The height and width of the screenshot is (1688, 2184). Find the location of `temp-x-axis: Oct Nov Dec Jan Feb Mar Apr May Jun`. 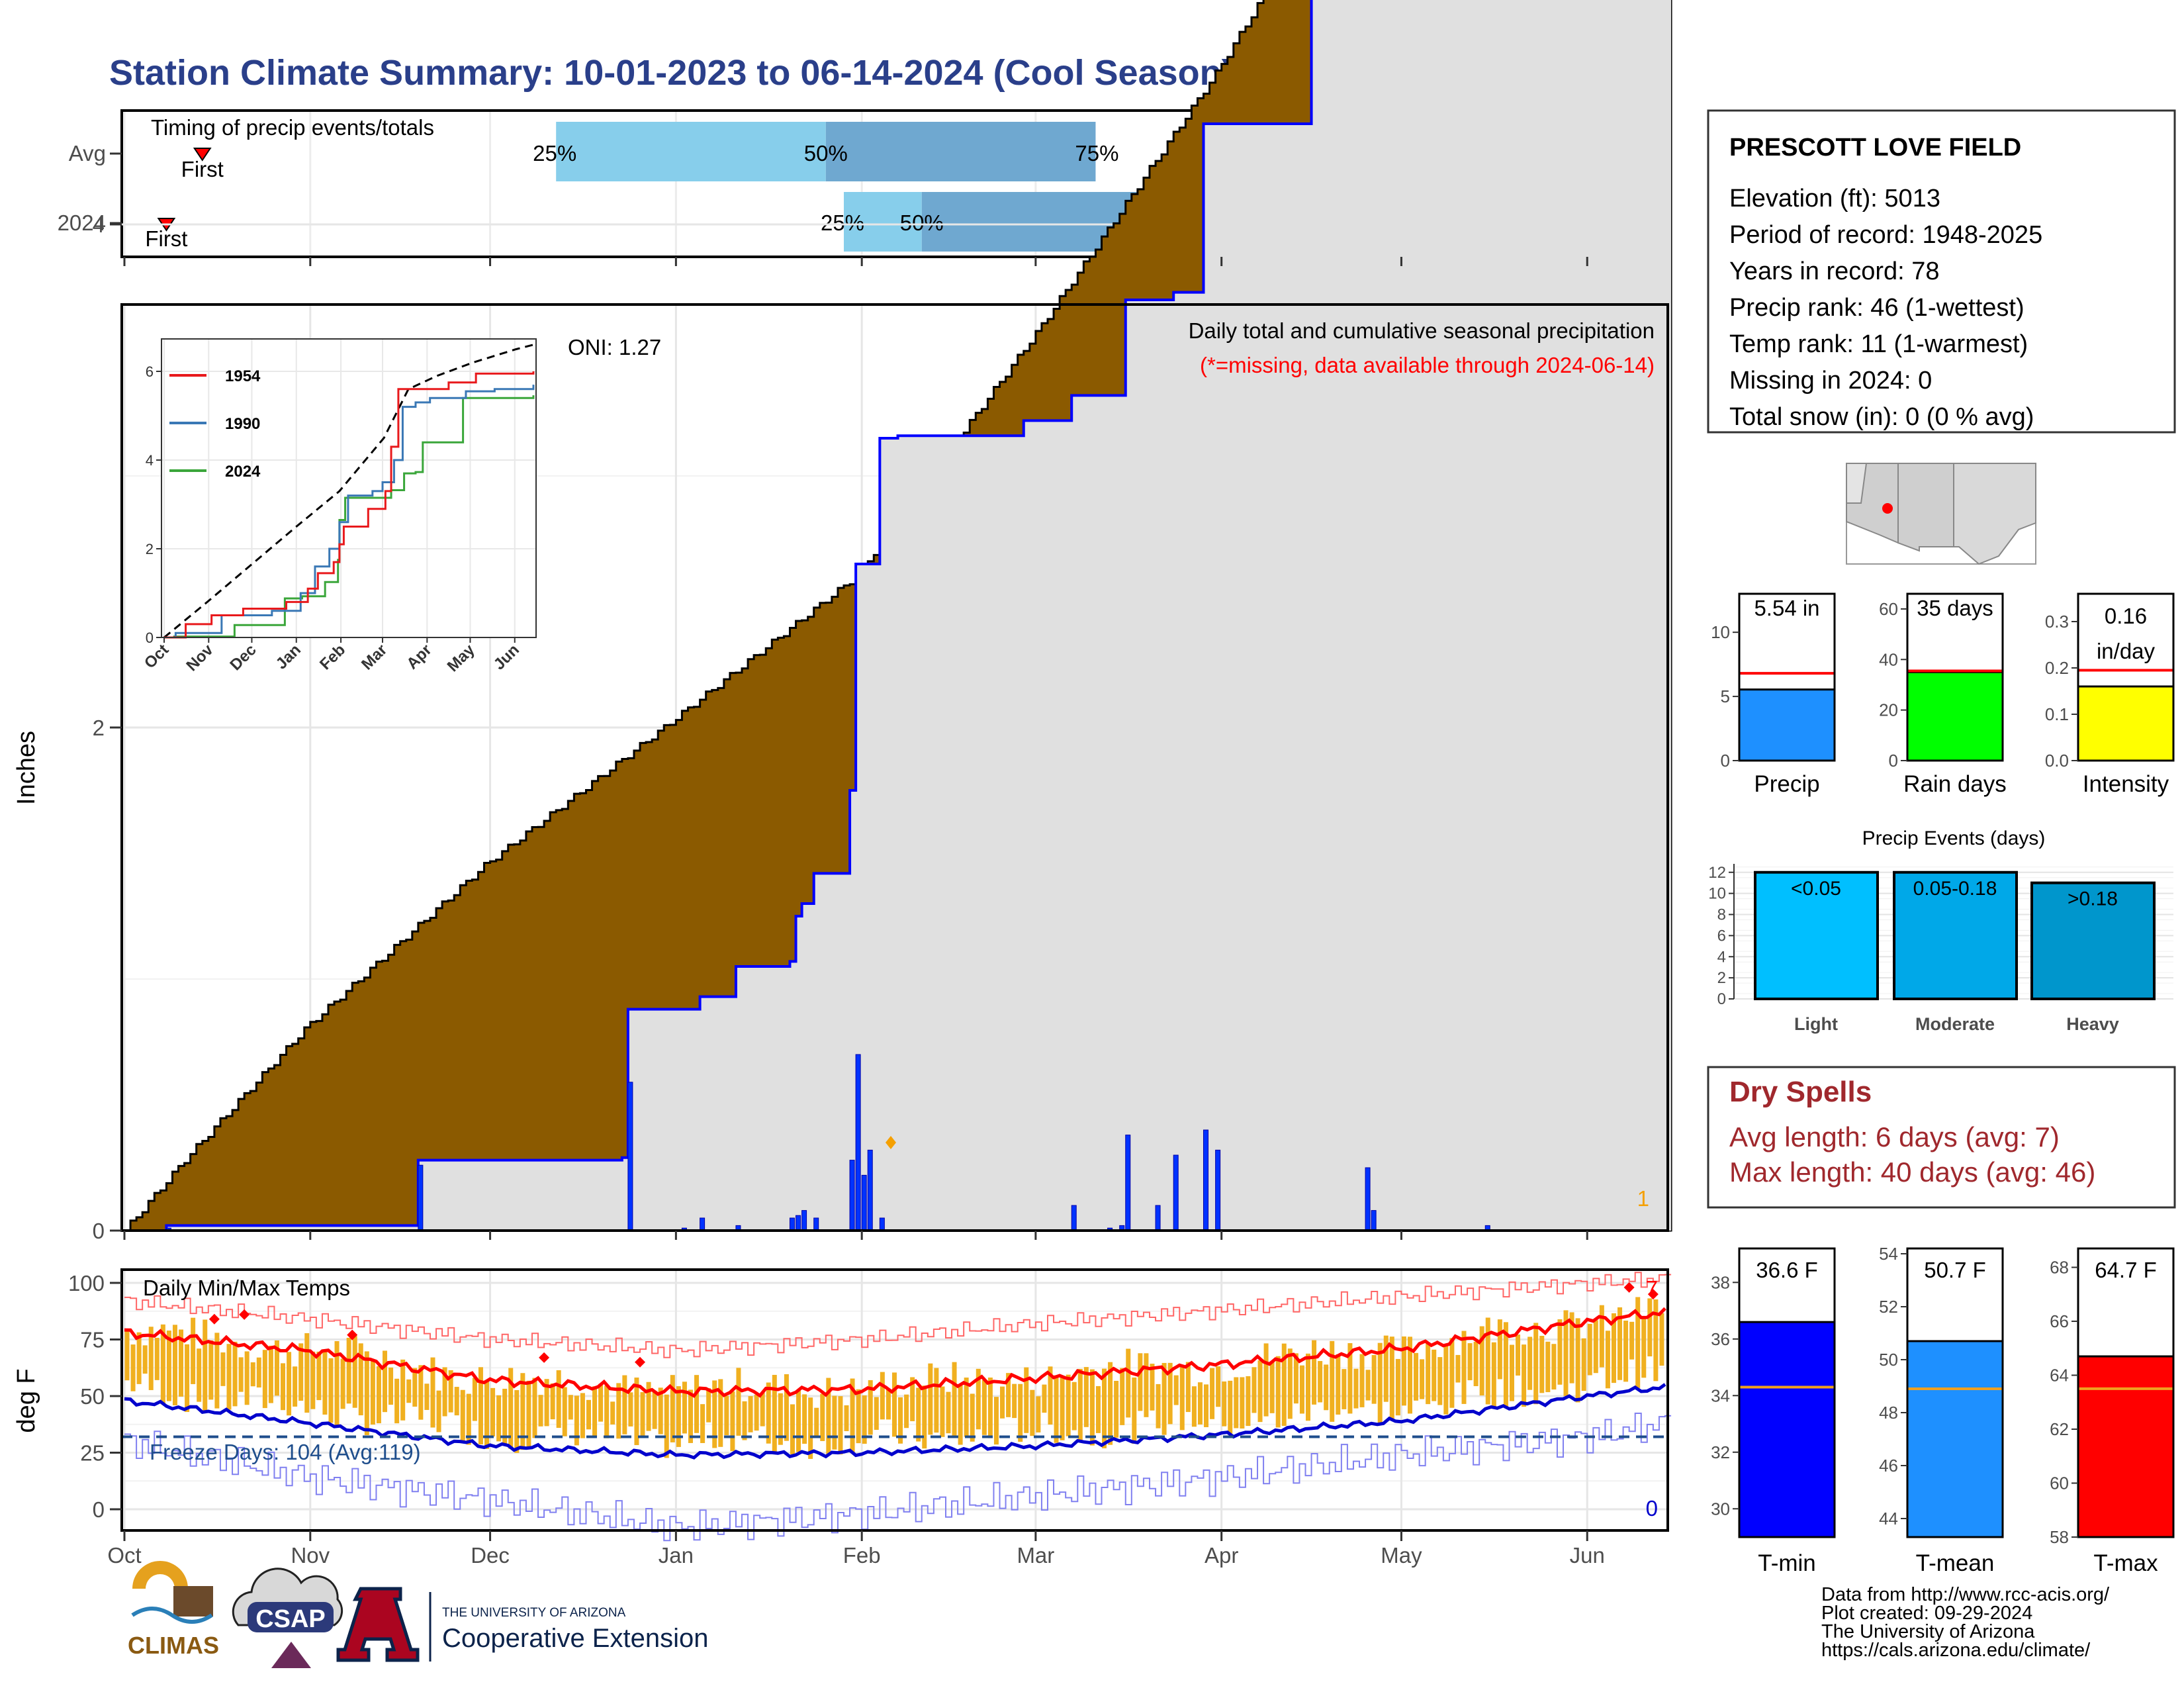

temp-x-axis: Oct Nov Dec Jan Feb Mar Apr May Jun is located at coordinates (856, 1549).